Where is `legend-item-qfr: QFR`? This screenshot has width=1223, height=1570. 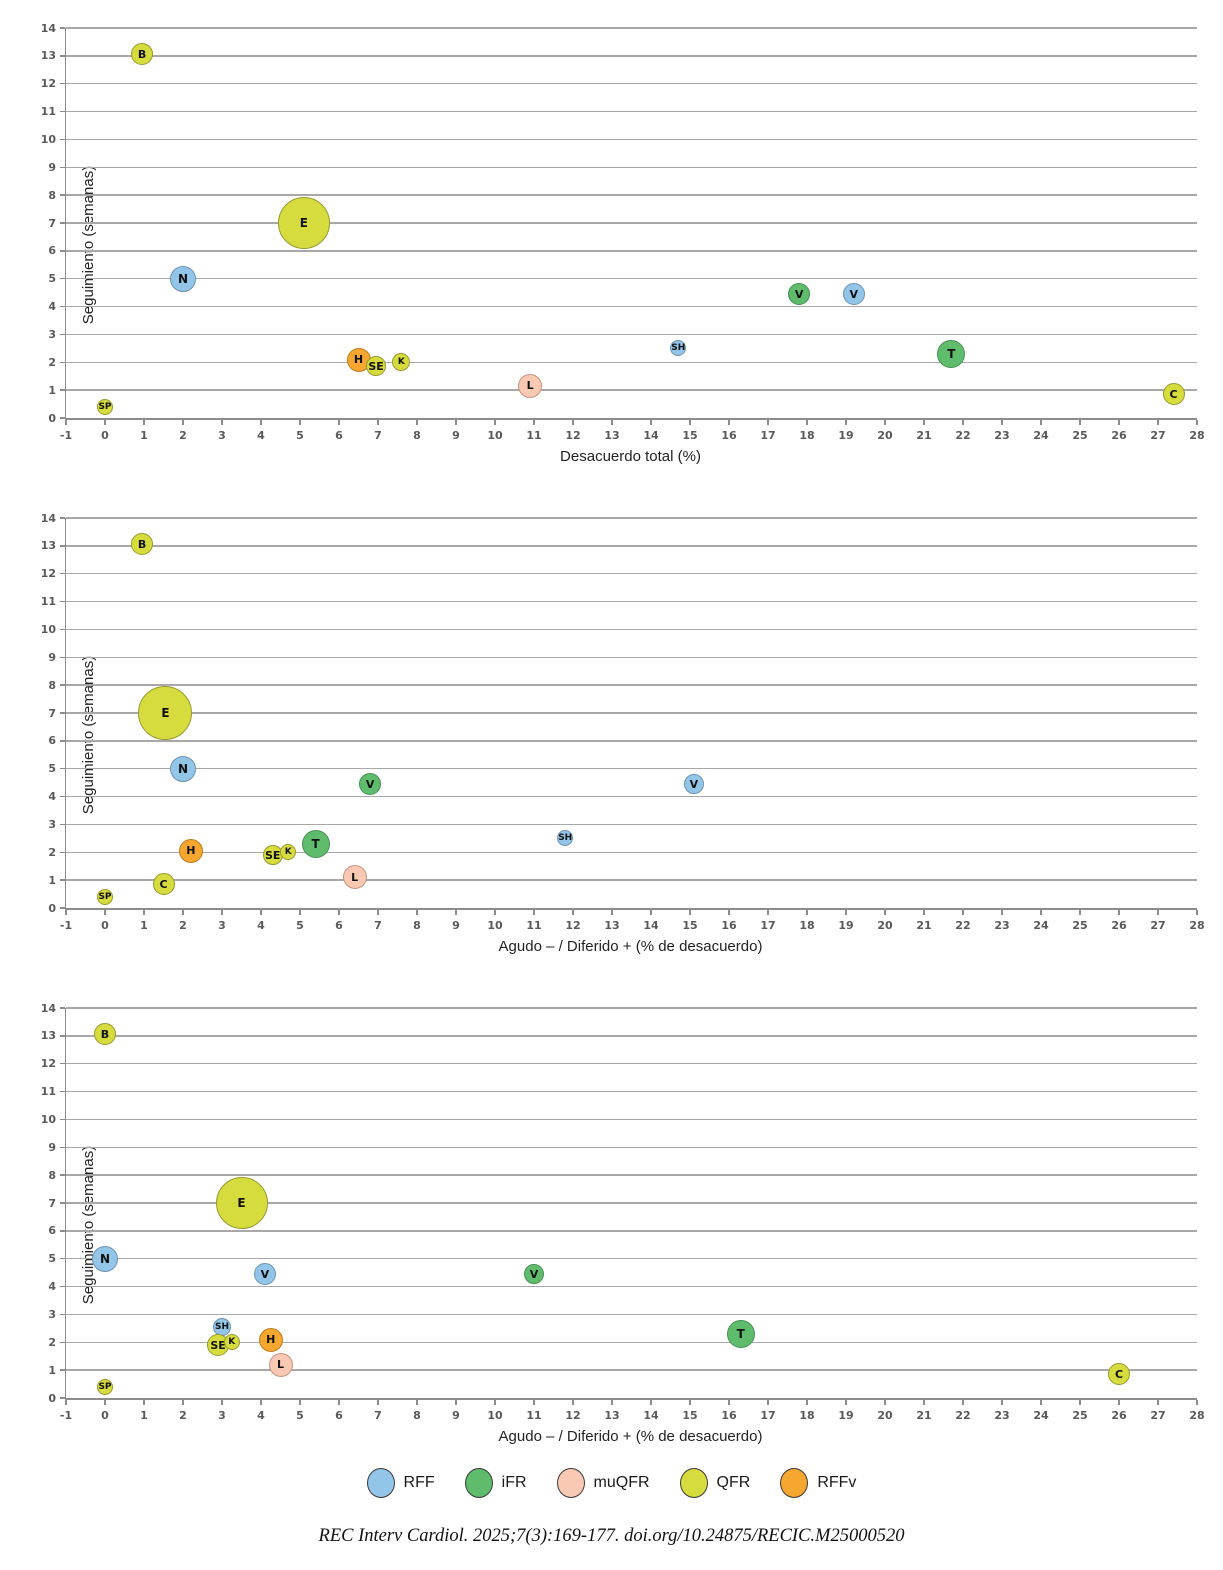 legend-item-qfr: QFR is located at coordinates (714, 1483).